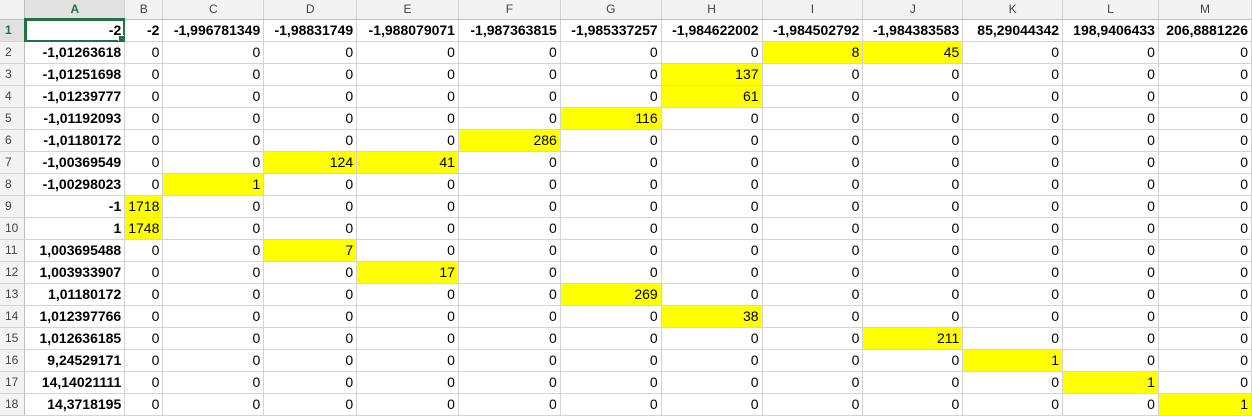 This screenshot has width=1252, height=416. What do you see at coordinates (13, 206) in the screenshot?
I see `row-header-9: 9` at bounding box center [13, 206].